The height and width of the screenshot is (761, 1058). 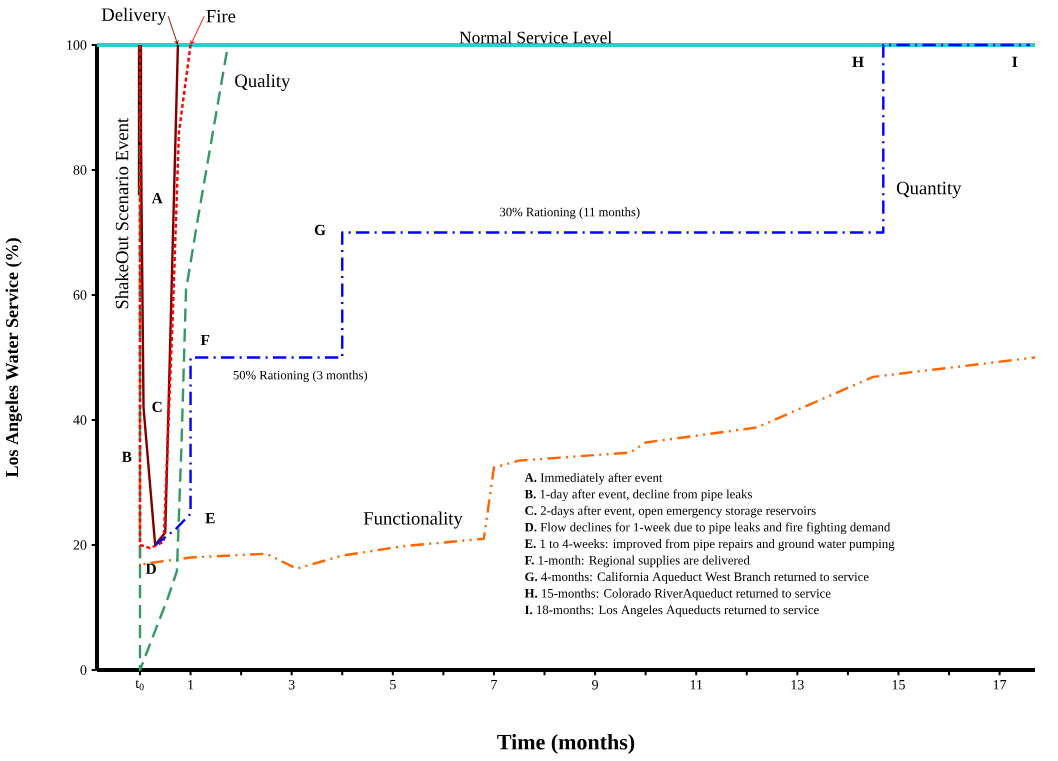 What do you see at coordinates (157, 198) in the screenshot?
I see `annotation: A` at bounding box center [157, 198].